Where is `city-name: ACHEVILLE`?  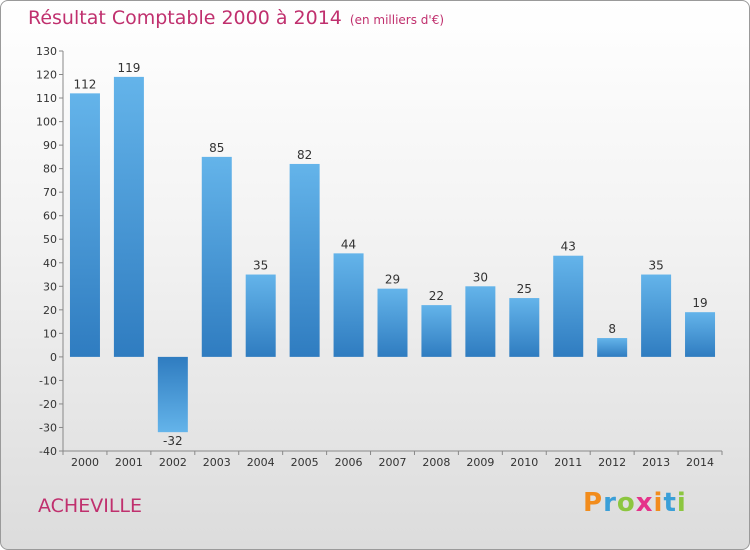
city-name: ACHEVILLE is located at coordinates (90, 506).